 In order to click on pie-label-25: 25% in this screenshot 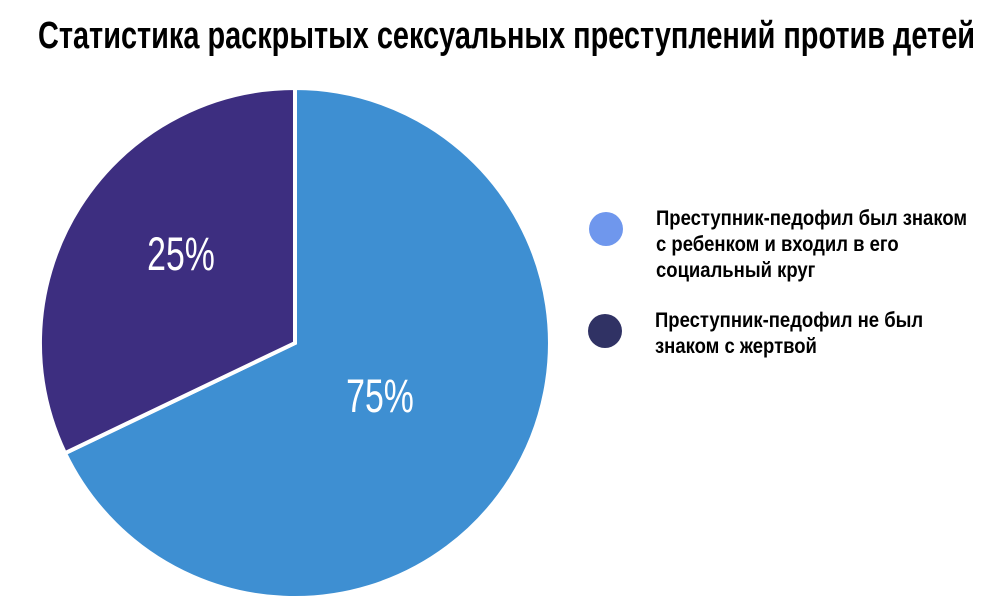, I will do `click(181, 254)`.